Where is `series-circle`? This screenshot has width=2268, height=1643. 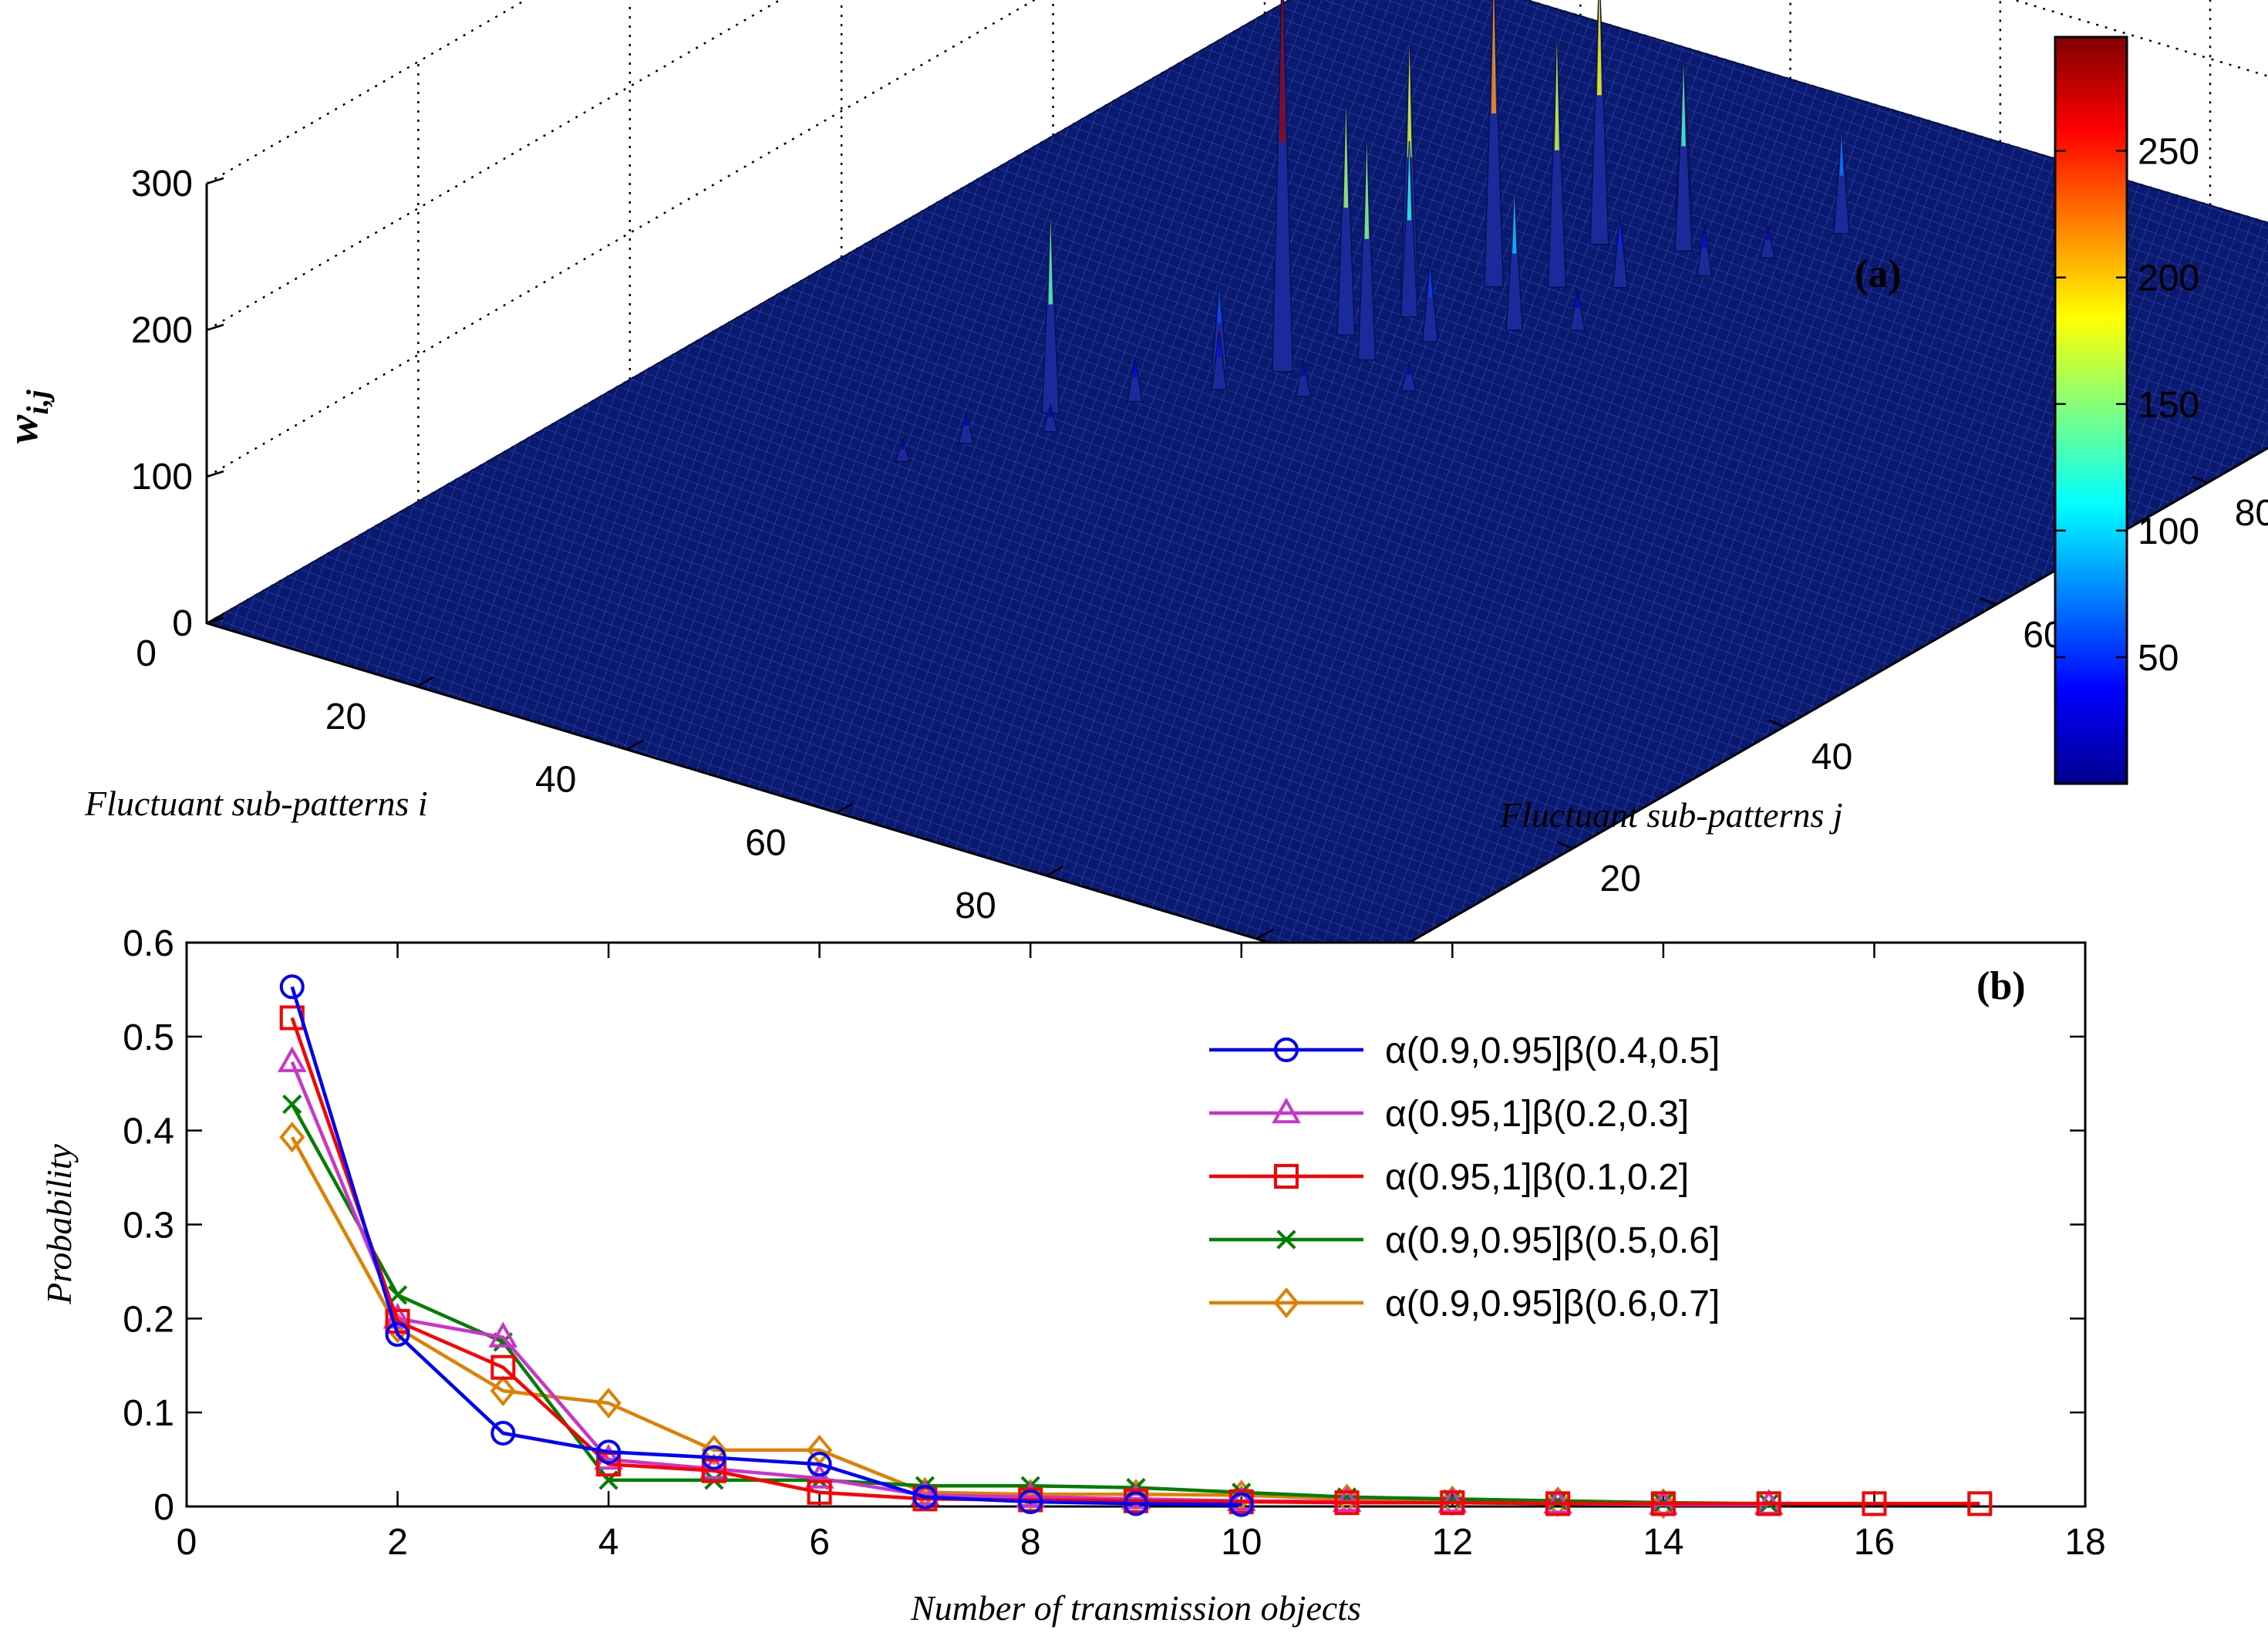 series-circle is located at coordinates (766, 1245).